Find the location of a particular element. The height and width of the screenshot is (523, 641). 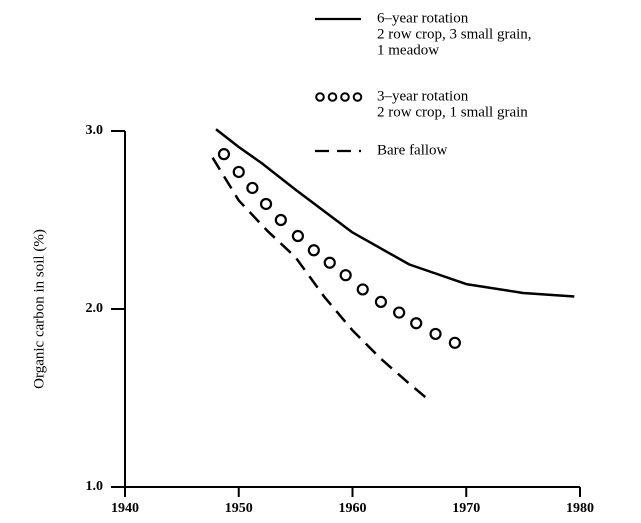

x-tick-label: 1940 is located at coordinates (125, 508).